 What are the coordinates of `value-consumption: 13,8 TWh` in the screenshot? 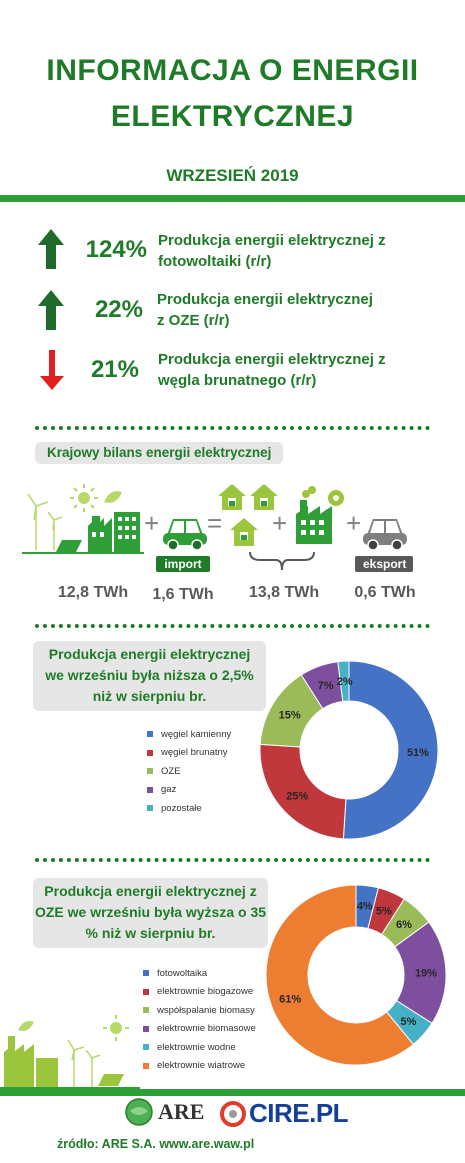 It's located at (284, 592).